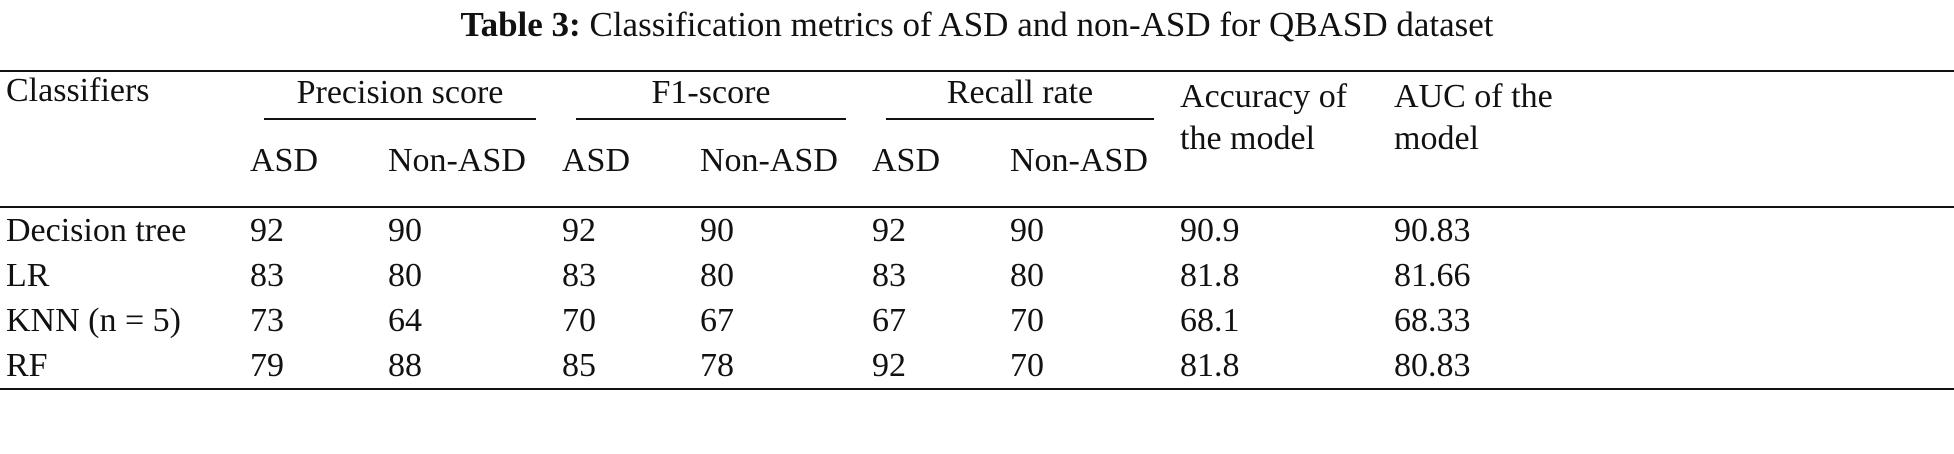 The image size is (1954, 454). Describe the element at coordinates (1432, 320) in the screenshot. I see `cell: 68.33` at that location.